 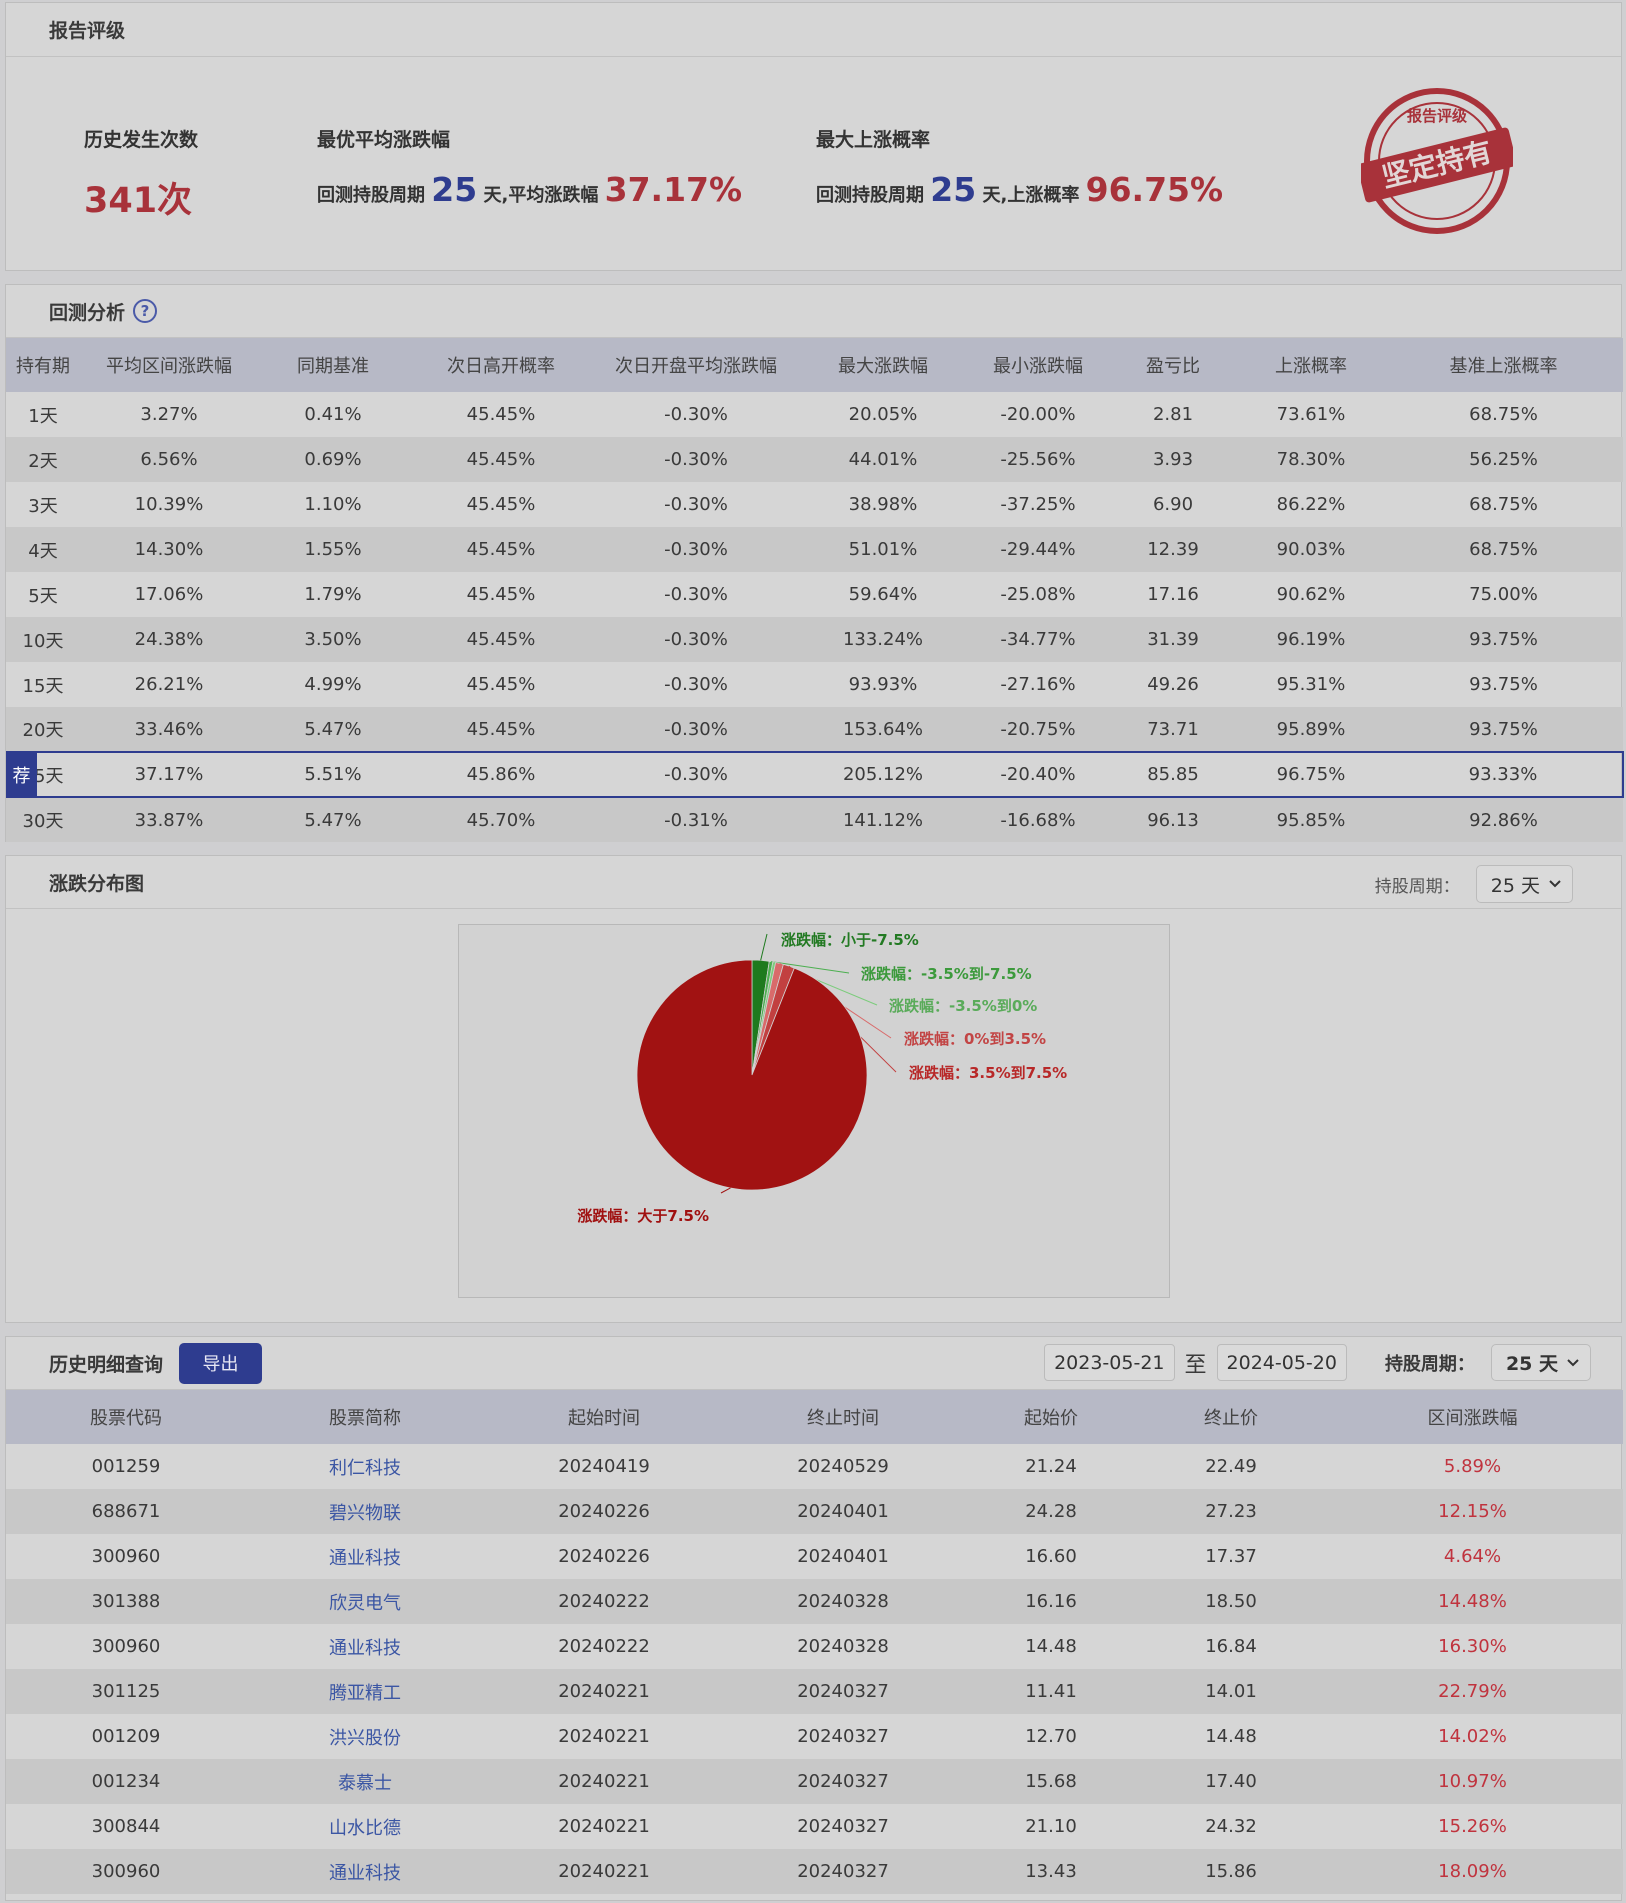 I want to click on date-to-input: 2024-05-20, so click(x=1281, y=1362).